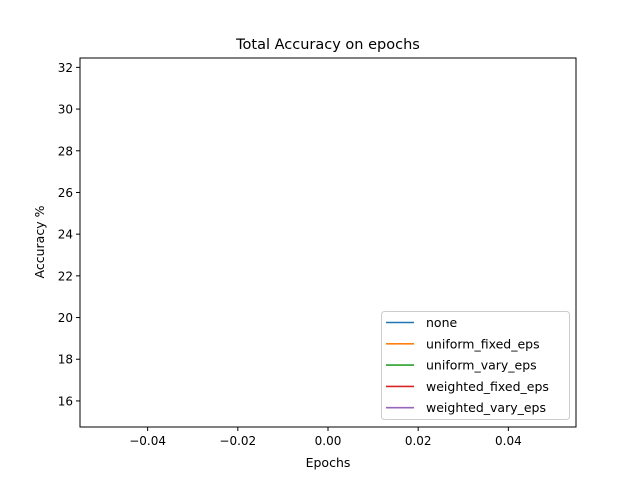 This screenshot has width=640, height=480. I want to click on y-tick-label: 18, so click(65, 360).